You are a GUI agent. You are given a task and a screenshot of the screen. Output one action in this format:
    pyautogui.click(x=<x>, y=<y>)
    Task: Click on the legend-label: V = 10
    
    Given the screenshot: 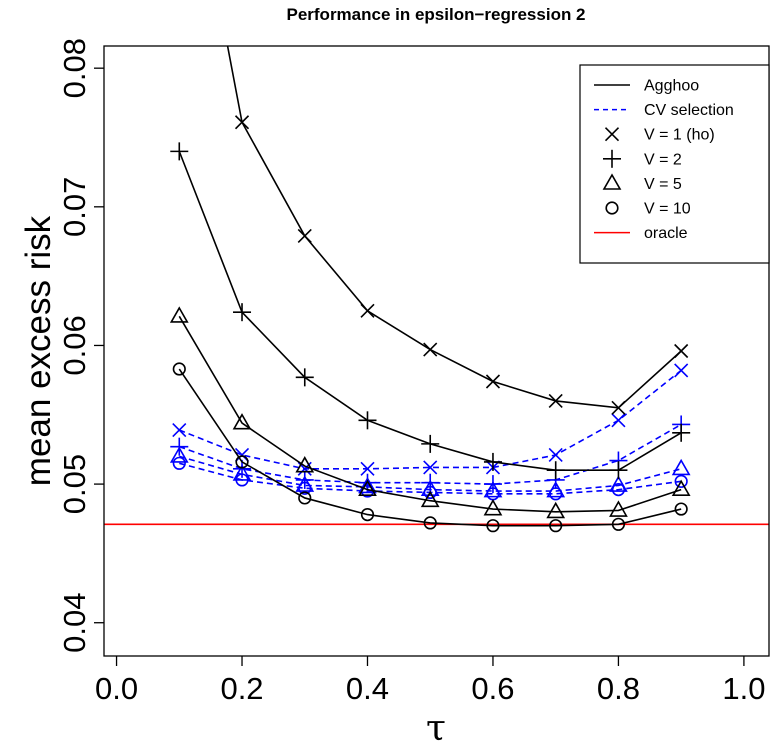 What is the action you would take?
    pyautogui.click(x=667, y=209)
    